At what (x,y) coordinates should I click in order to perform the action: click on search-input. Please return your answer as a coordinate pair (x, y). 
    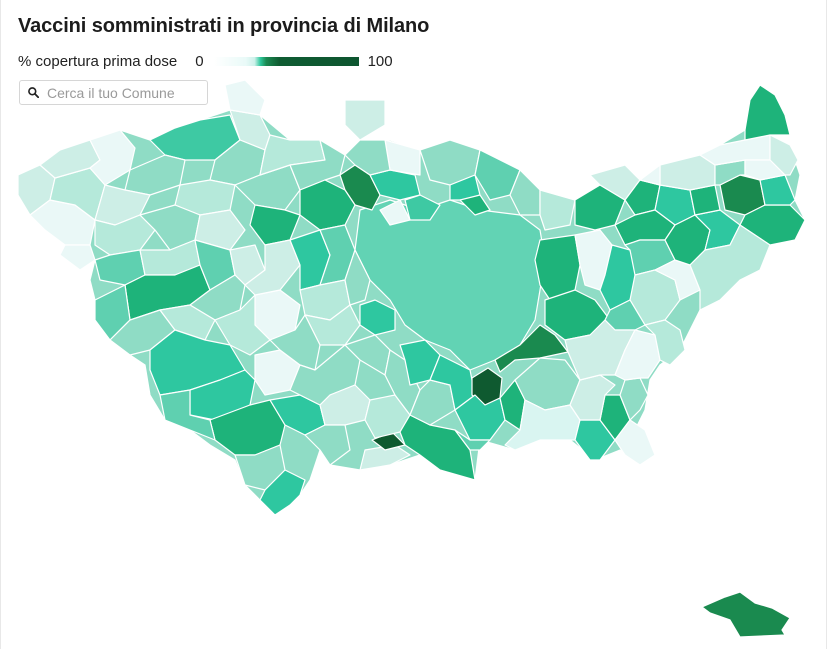
    Looking at the image, I should click on (122, 92).